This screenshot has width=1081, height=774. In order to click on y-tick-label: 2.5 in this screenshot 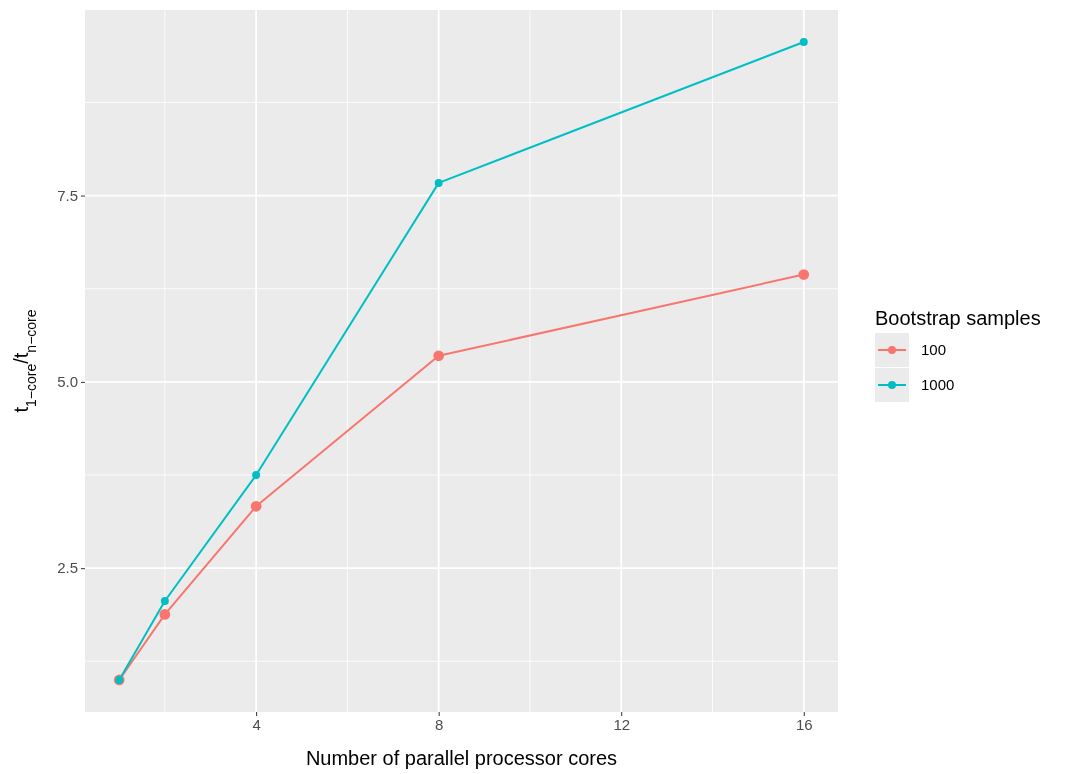, I will do `click(67, 568)`.